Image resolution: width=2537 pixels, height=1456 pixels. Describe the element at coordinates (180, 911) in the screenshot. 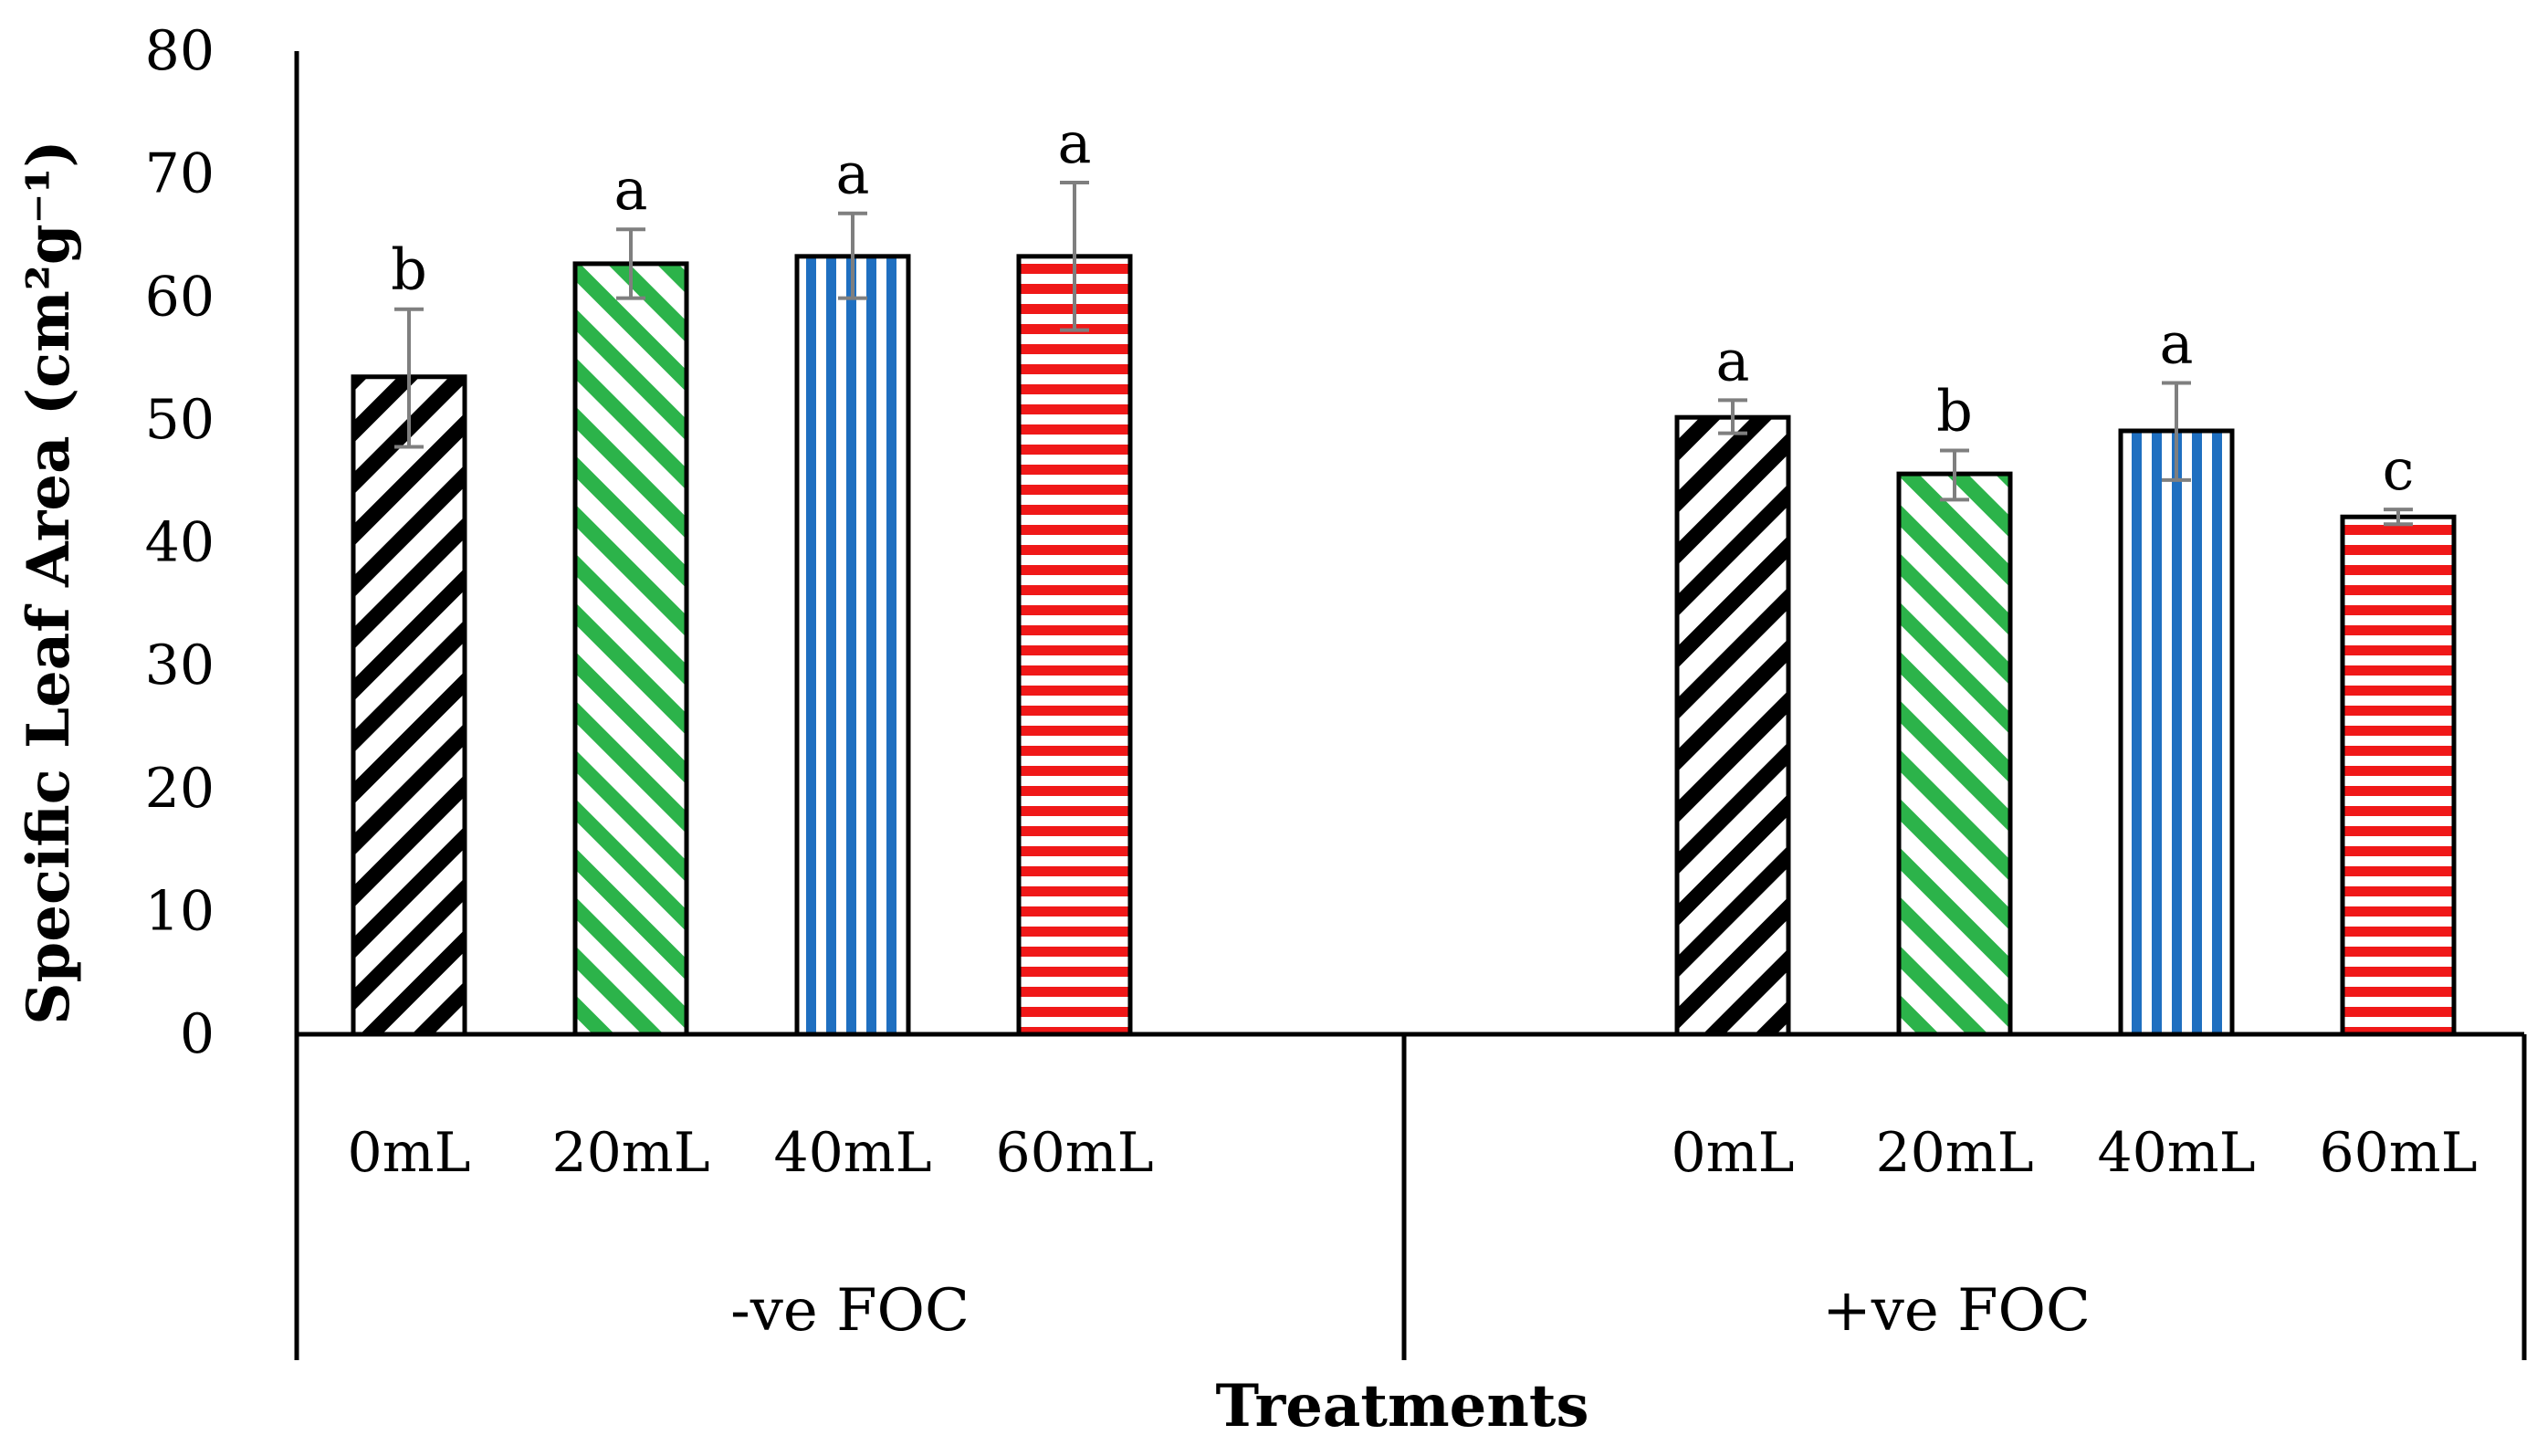

I see `y-tick-label: 10` at that location.